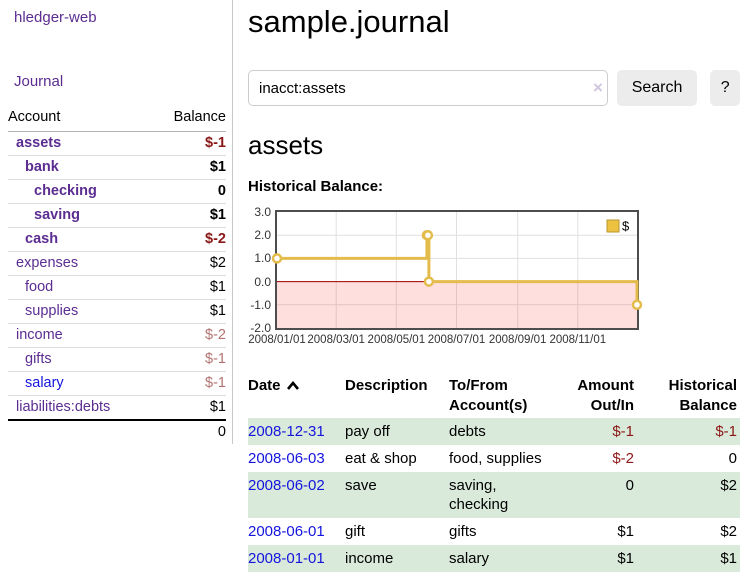  What do you see at coordinates (262, 235) in the screenshot?
I see `y-tick-label: 2.0` at bounding box center [262, 235].